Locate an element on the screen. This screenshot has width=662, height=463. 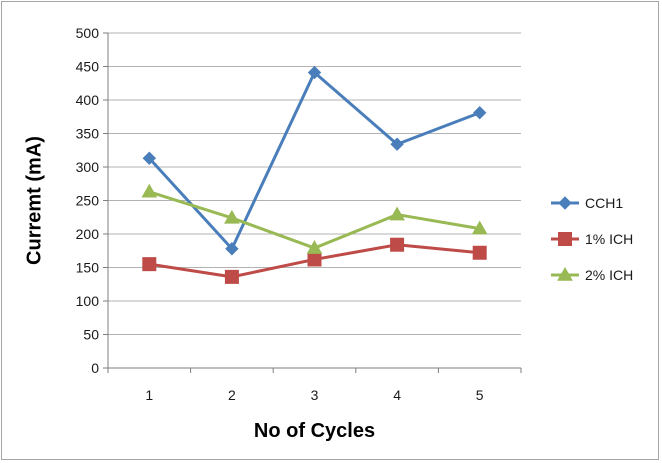
legend-label: CCH1 is located at coordinates (604, 203).